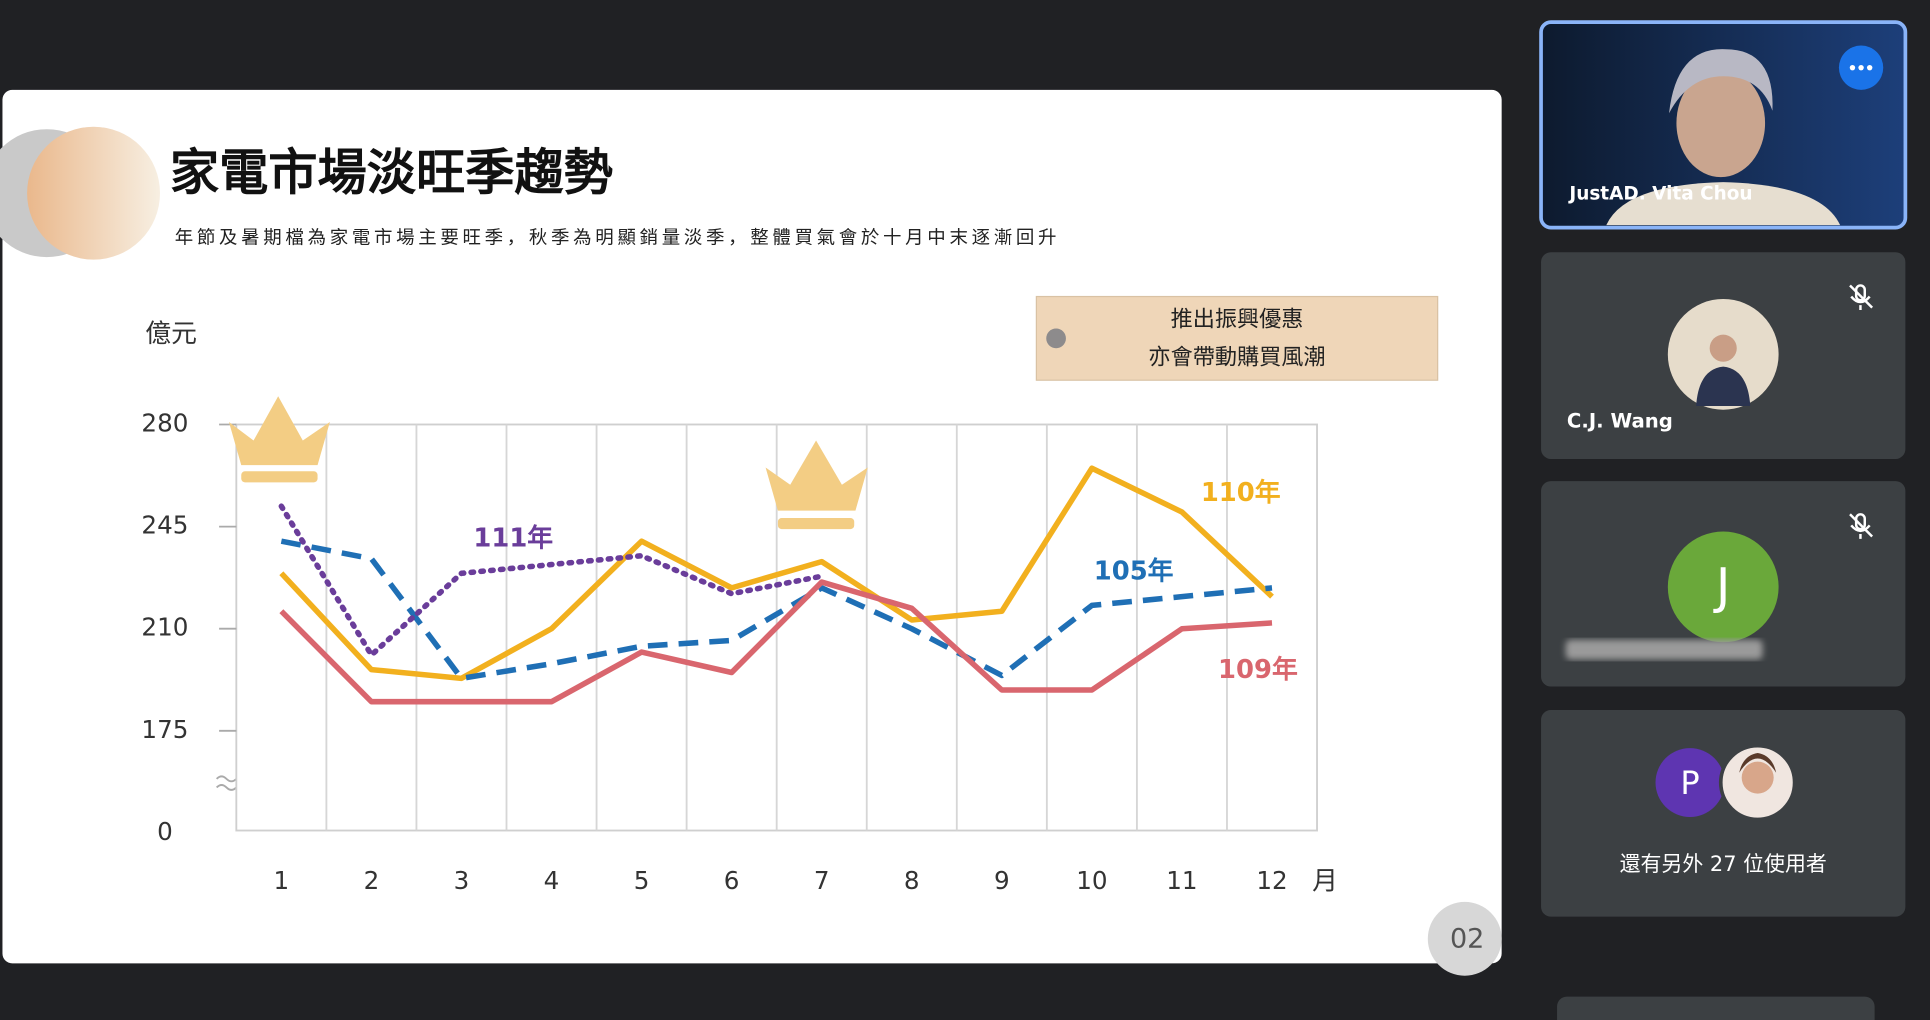 The width and height of the screenshot is (1930, 1020). Describe the element at coordinates (226, 783) in the screenshot. I see `axis-break` at that location.